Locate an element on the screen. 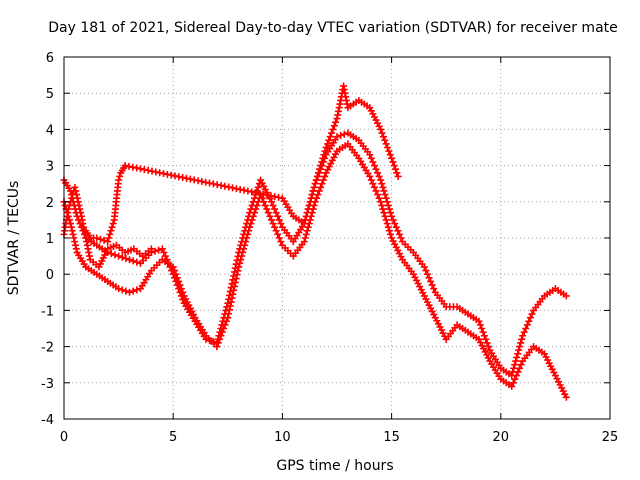 The height and width of the screenshot is (480, 640). y-tick-label: -2 is located at coordinates (47, 348).